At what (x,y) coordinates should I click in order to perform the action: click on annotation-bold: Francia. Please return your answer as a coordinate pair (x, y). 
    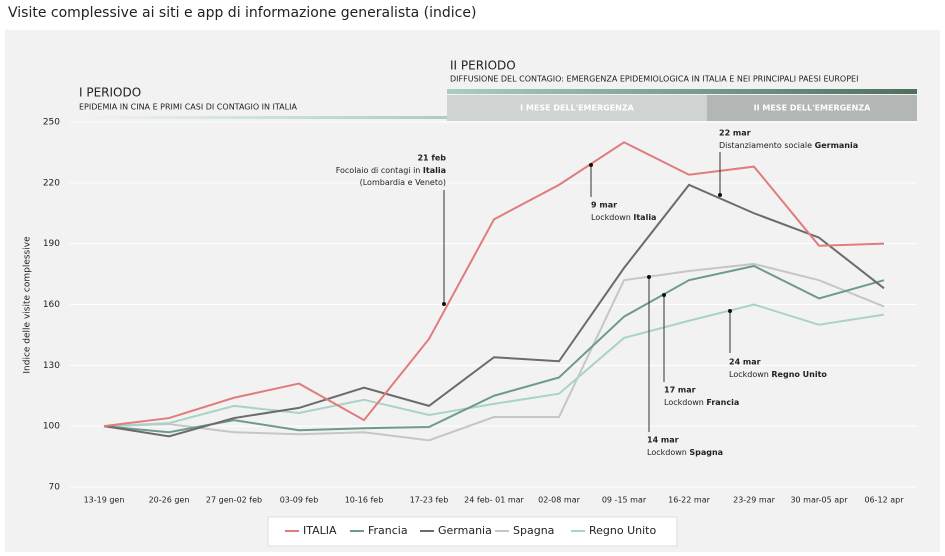
    Looking at the image, I should click on (722, 402).